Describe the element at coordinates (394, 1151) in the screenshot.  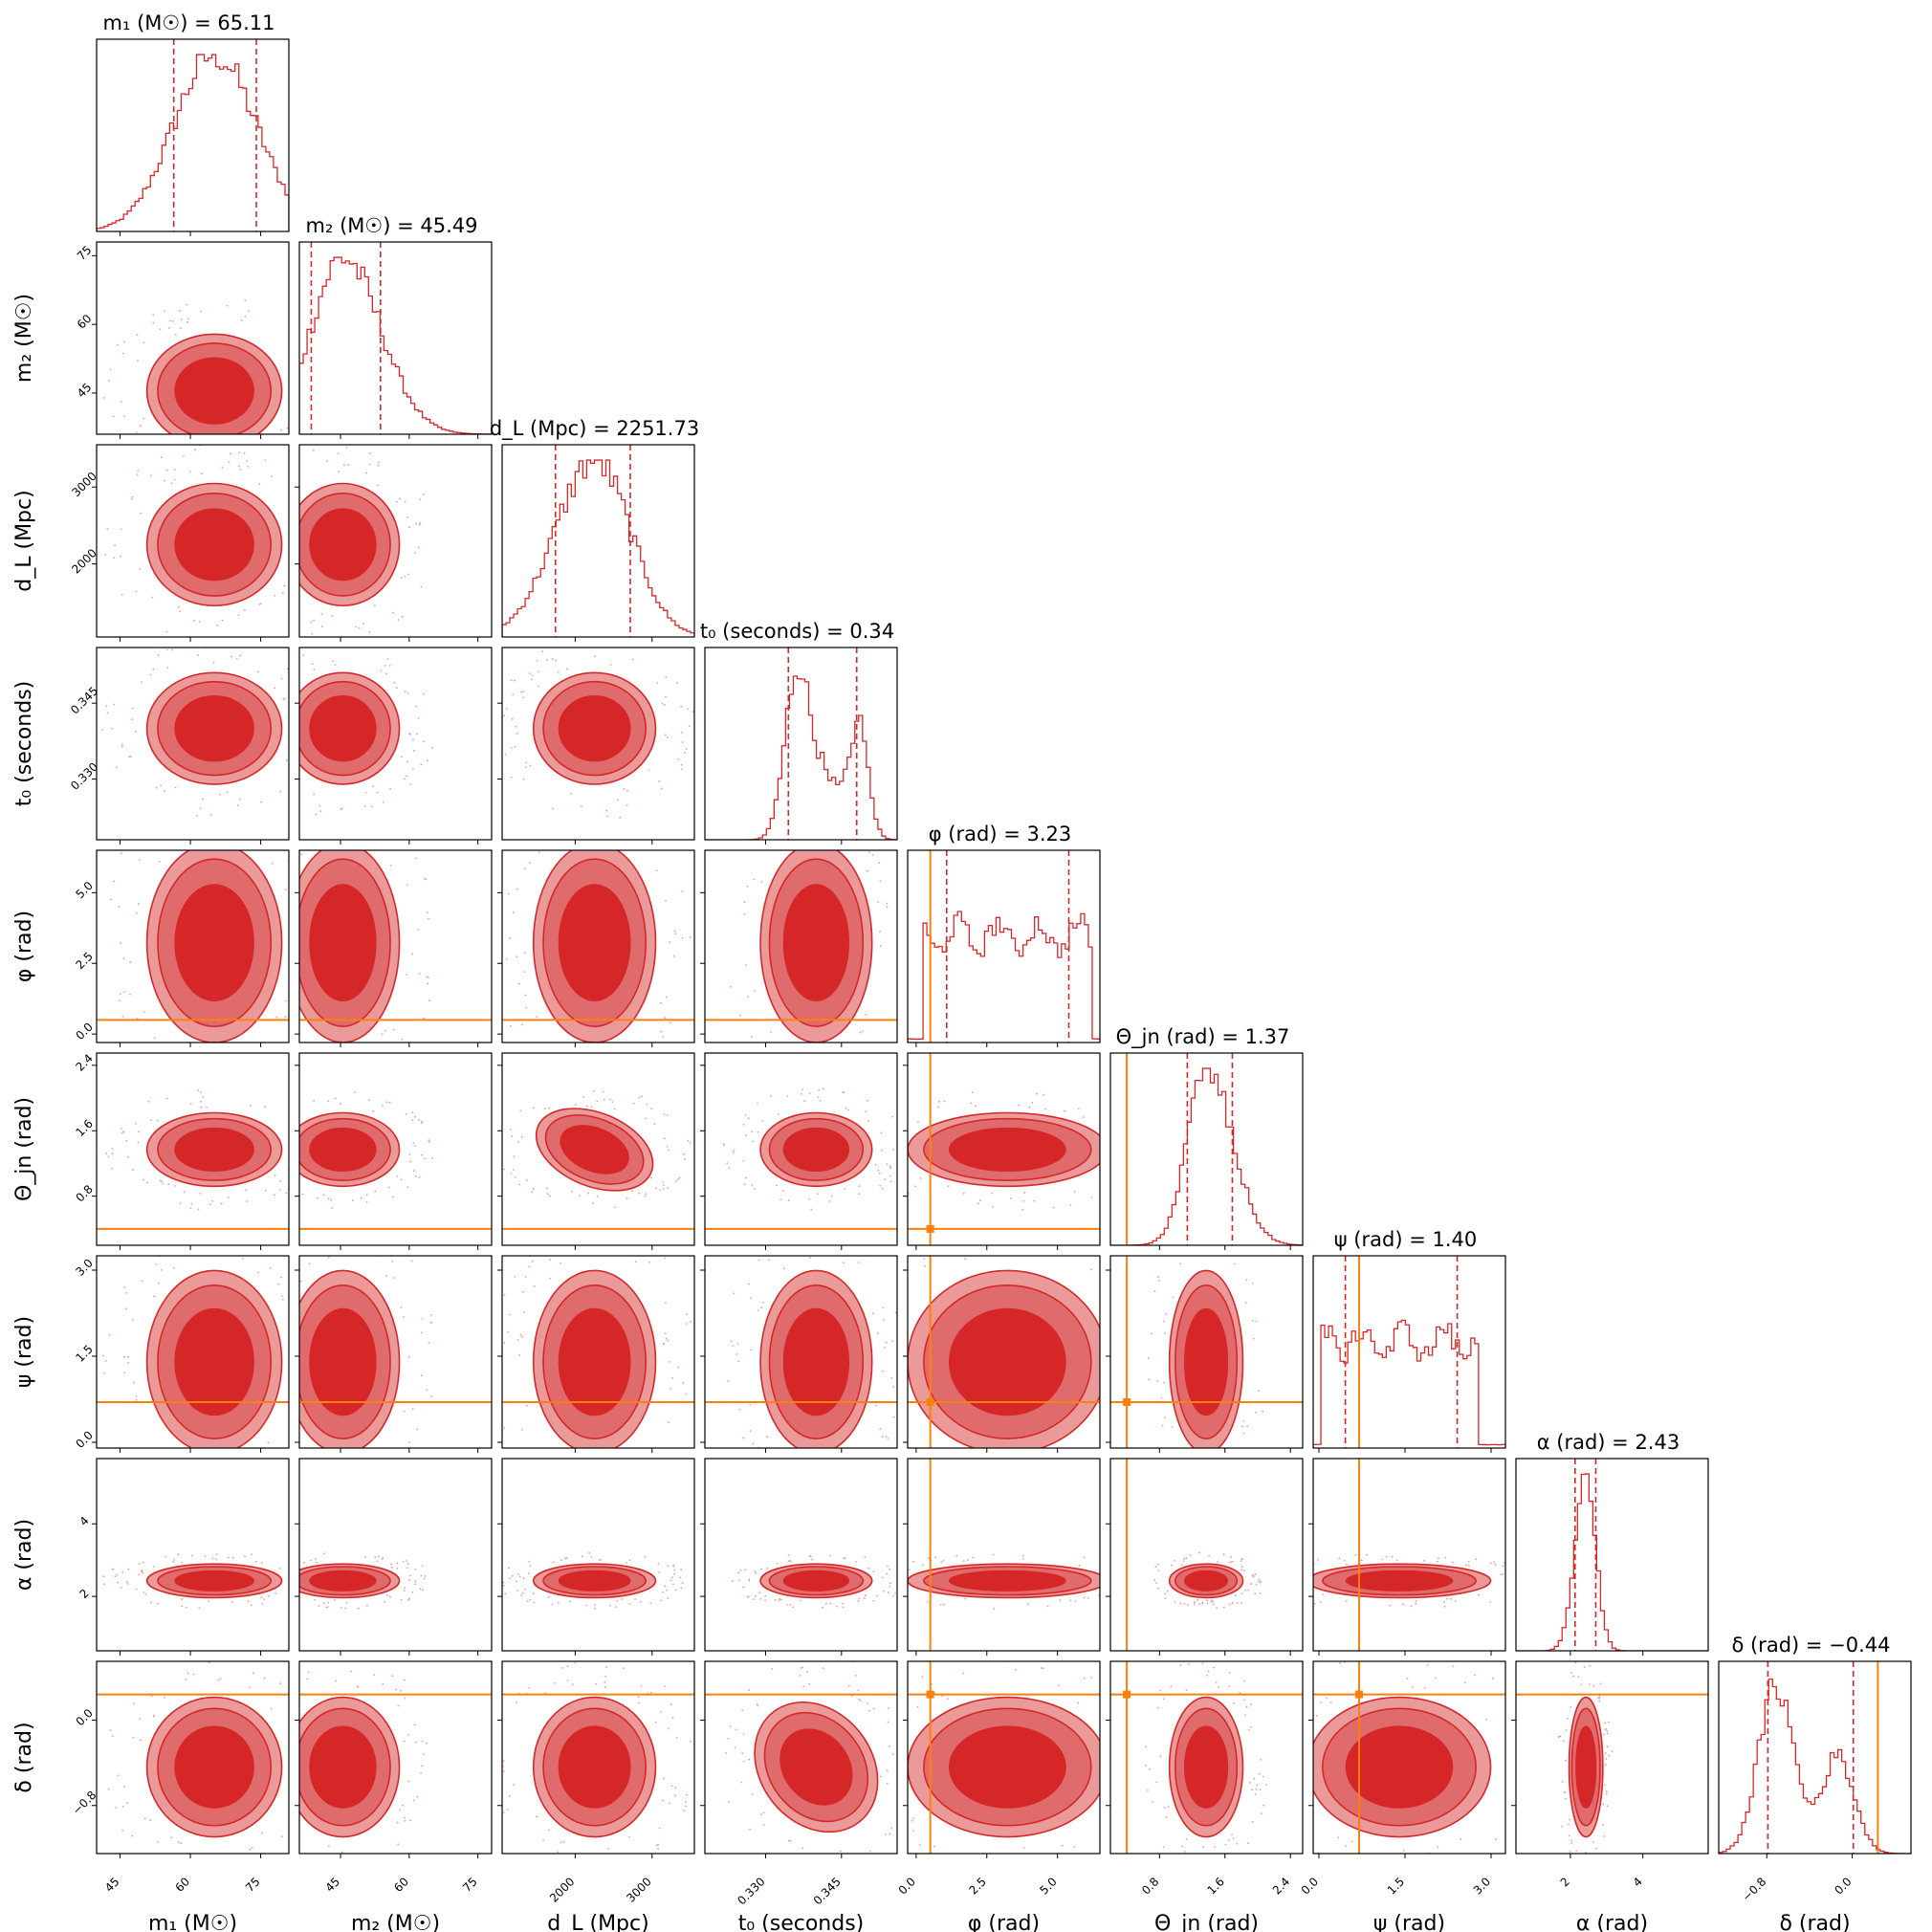
I see `panel-theta-m2` at that location.